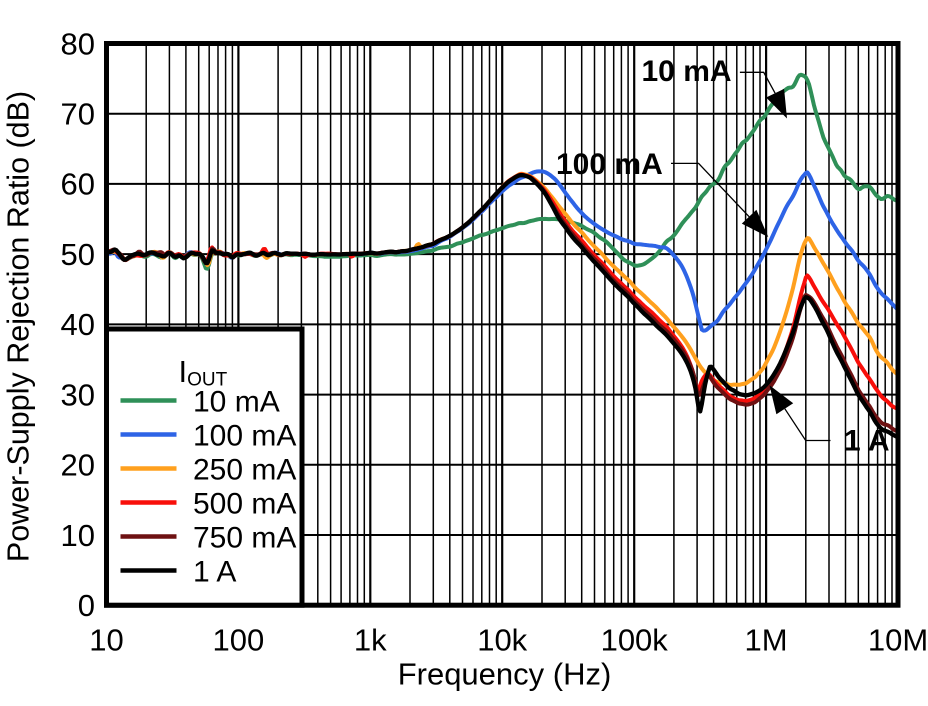 Image resolution: width=928 pixels, height=706 pixels. I want to click on svg-text: 30, so click(78, 394).